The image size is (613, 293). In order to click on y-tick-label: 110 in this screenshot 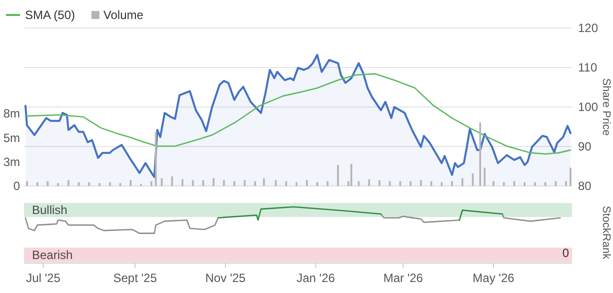, I will do `click(588, 67)`.